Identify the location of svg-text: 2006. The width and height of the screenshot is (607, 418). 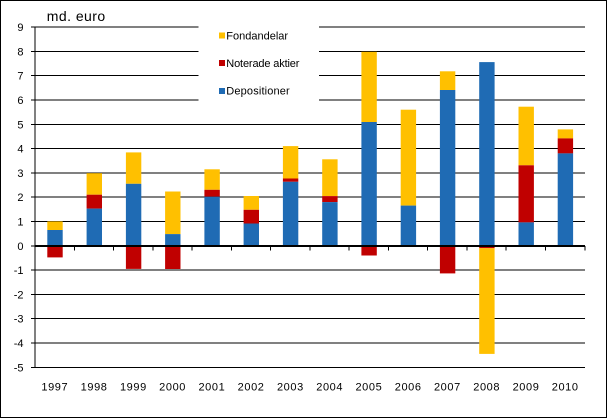
(408, 387).